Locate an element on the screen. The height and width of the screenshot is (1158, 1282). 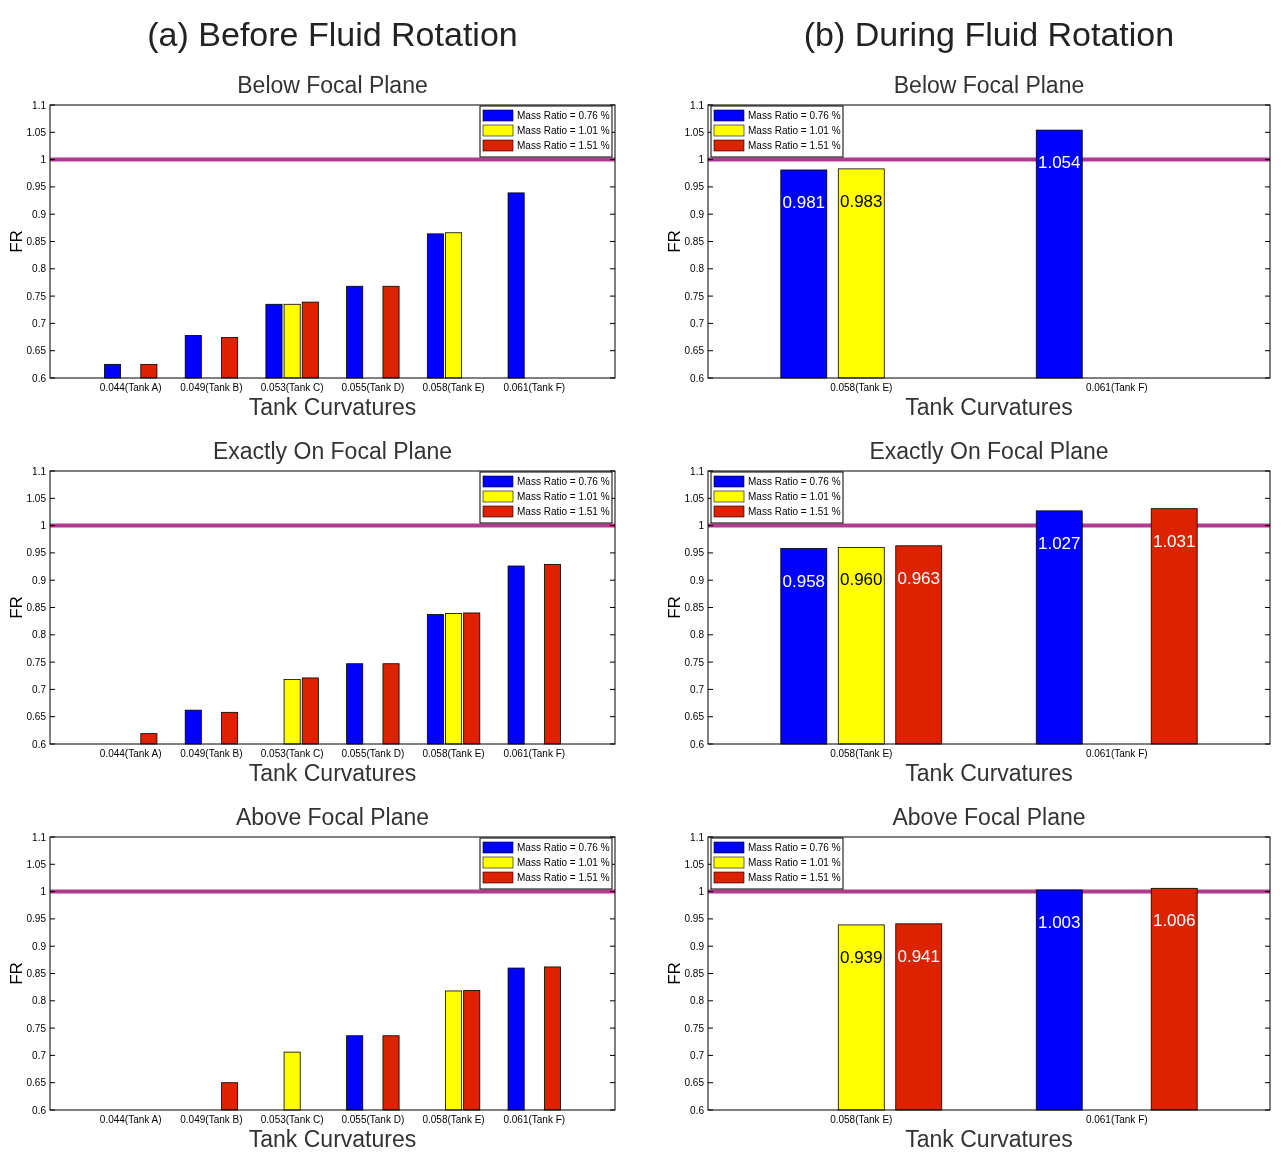
chart-title: Exactly On Focal Plane is located at coordinates (332, 451).